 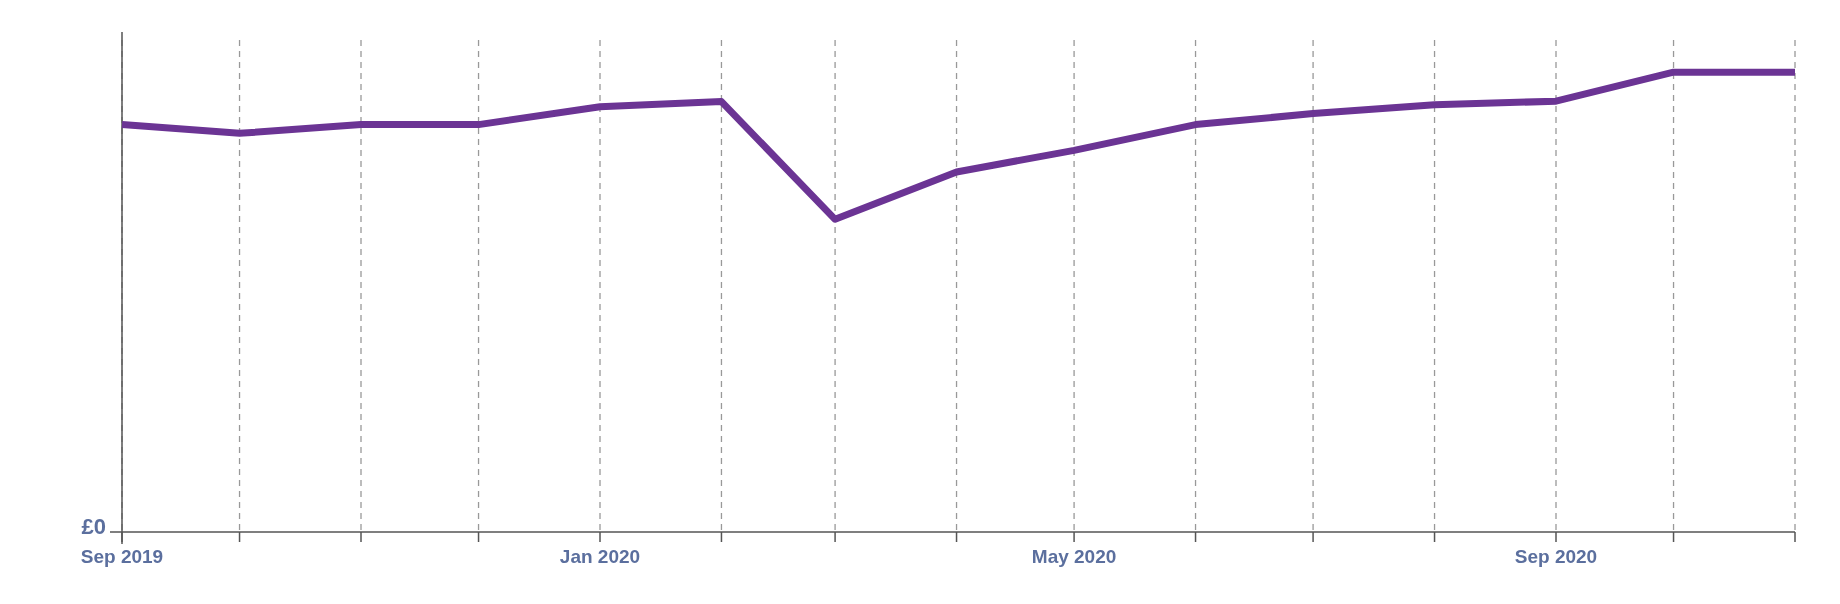 What do you see at coordinates (1556, 556) in the screenshot?
I see `x-tick-label: Sep 2020` at bounding box center [1556, 556].